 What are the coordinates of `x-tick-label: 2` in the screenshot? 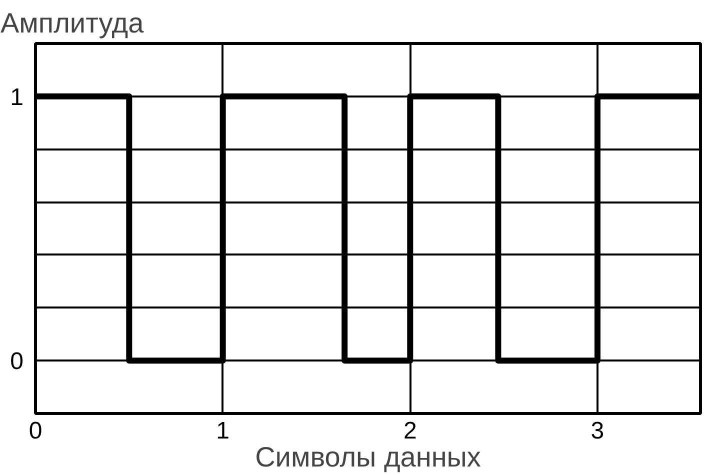 It's located at (410, 431).